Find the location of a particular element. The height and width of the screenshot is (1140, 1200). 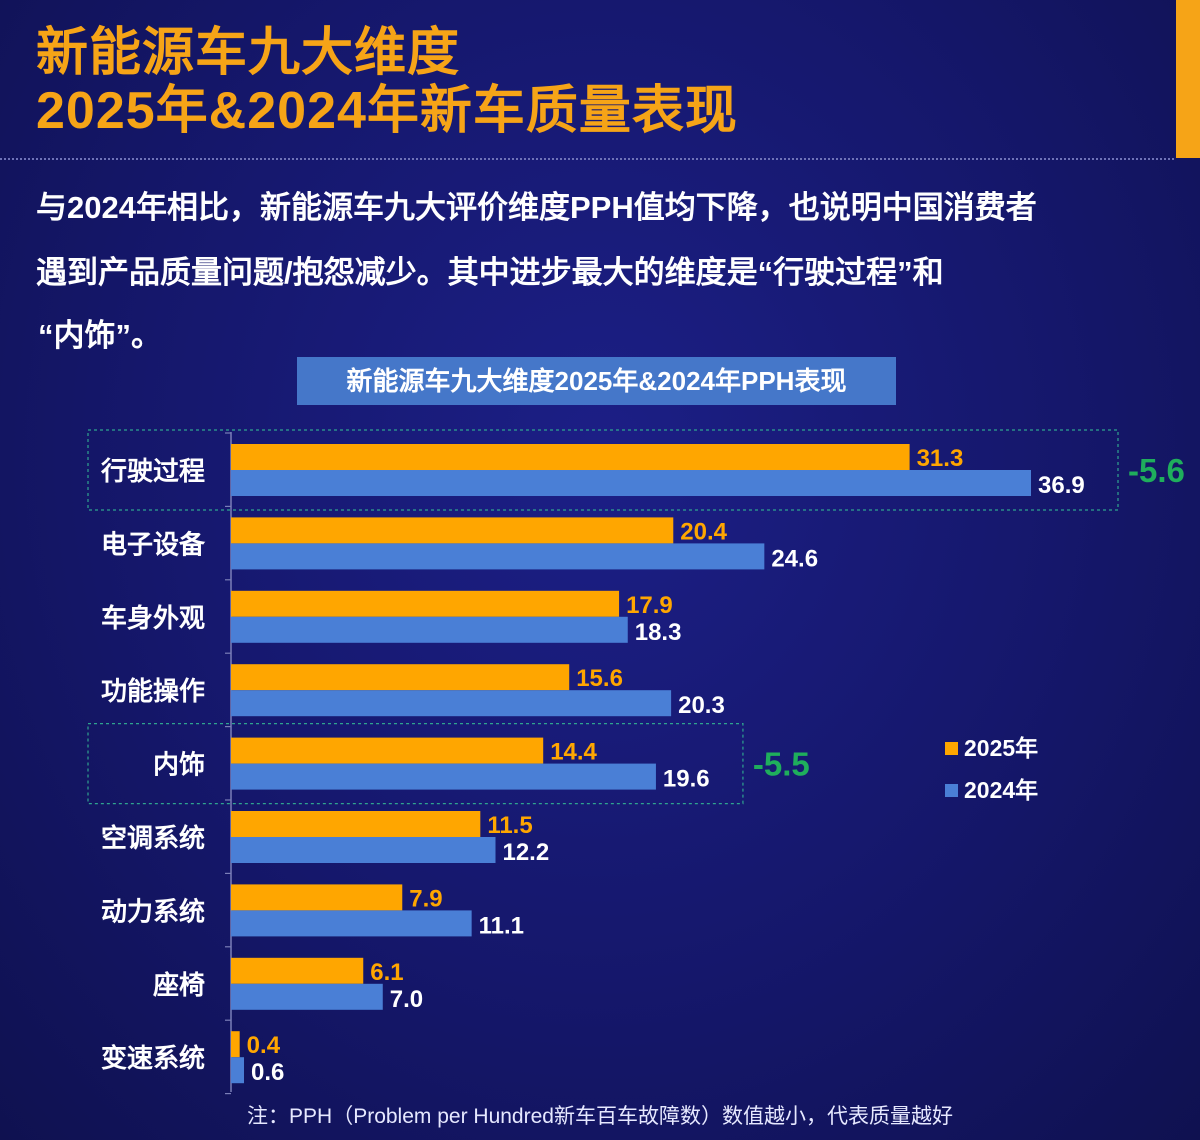

value-label-2024: 7.0 is located at coordinates (406, 999).